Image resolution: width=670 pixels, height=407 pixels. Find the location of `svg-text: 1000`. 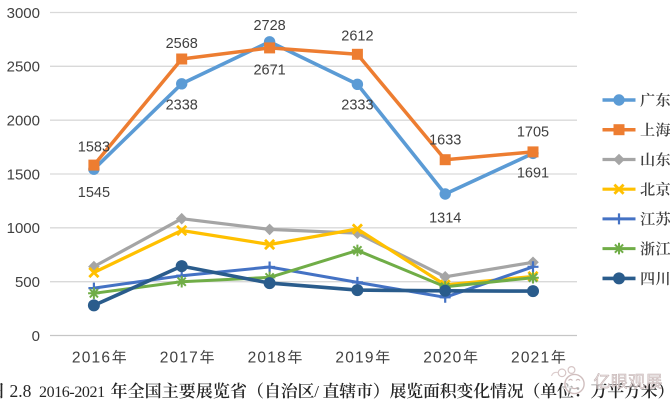

svg-text: 1000 is located at coordinates (23, 228).